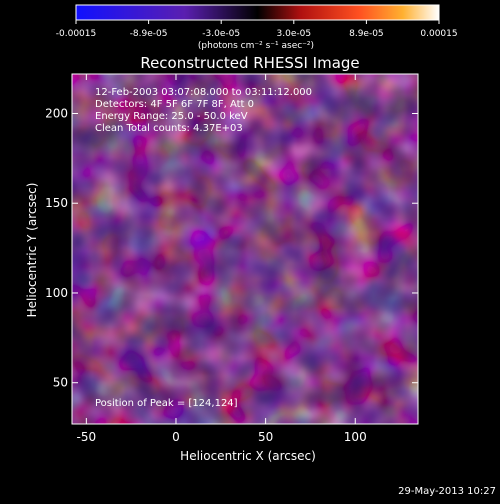  Describe the element at coordinates (169, 128) in the screenshot. I see `annotation-counts: Clean Total counts: 4.37E+03` at that location.